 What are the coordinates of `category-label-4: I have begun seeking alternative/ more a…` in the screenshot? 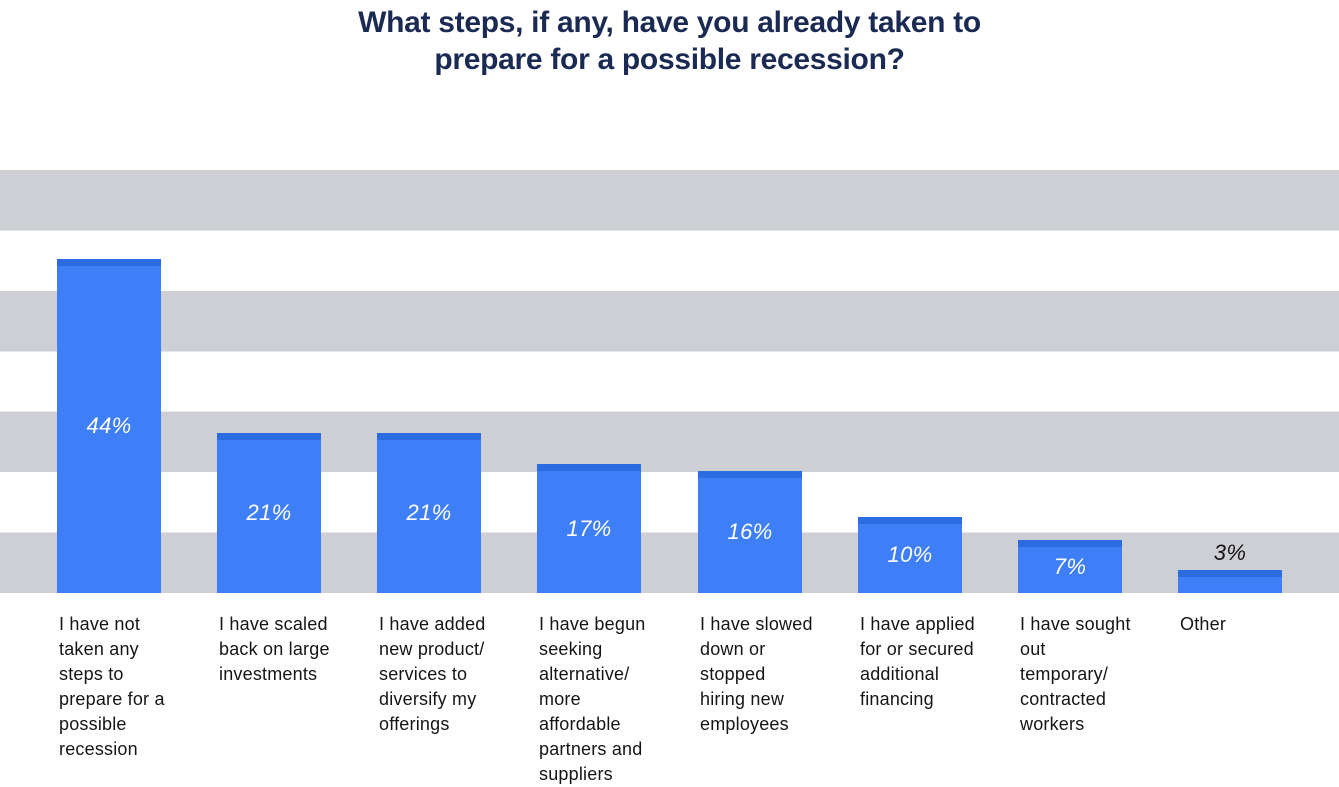 It's located at (592, 699).